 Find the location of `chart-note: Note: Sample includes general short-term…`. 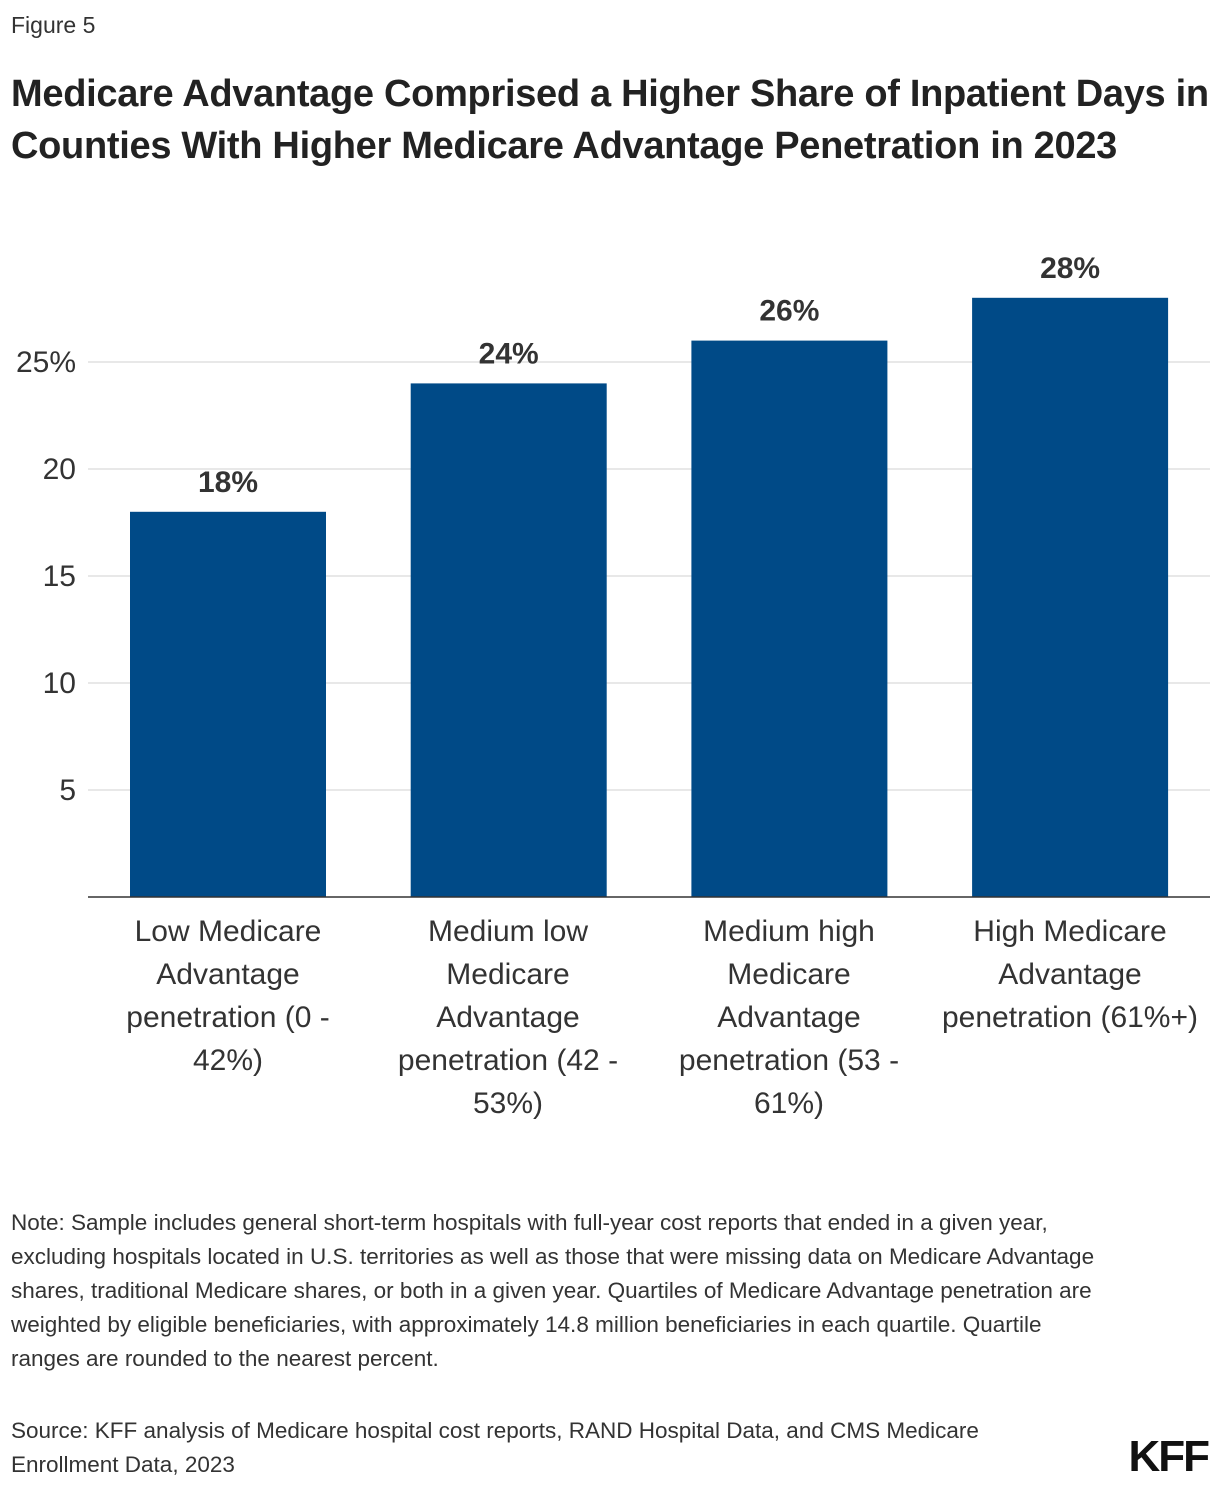

chart-note: Note: Sample includes general short-term… is located at coordinates (553, 1290).